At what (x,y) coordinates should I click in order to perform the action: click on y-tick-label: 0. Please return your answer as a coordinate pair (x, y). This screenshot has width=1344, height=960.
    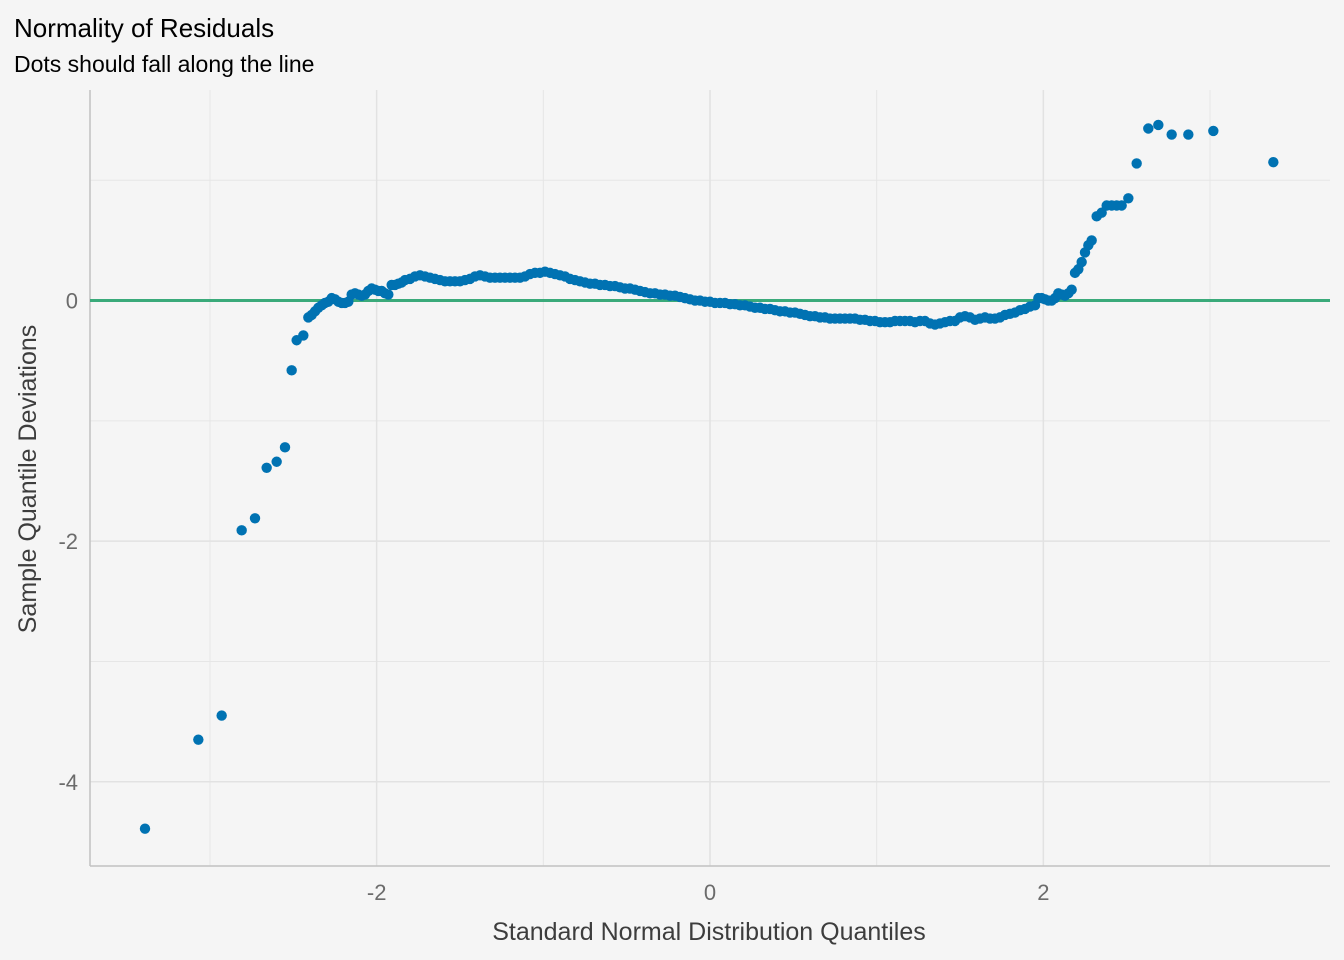
    Looking at the image, I should click on (72, 301).